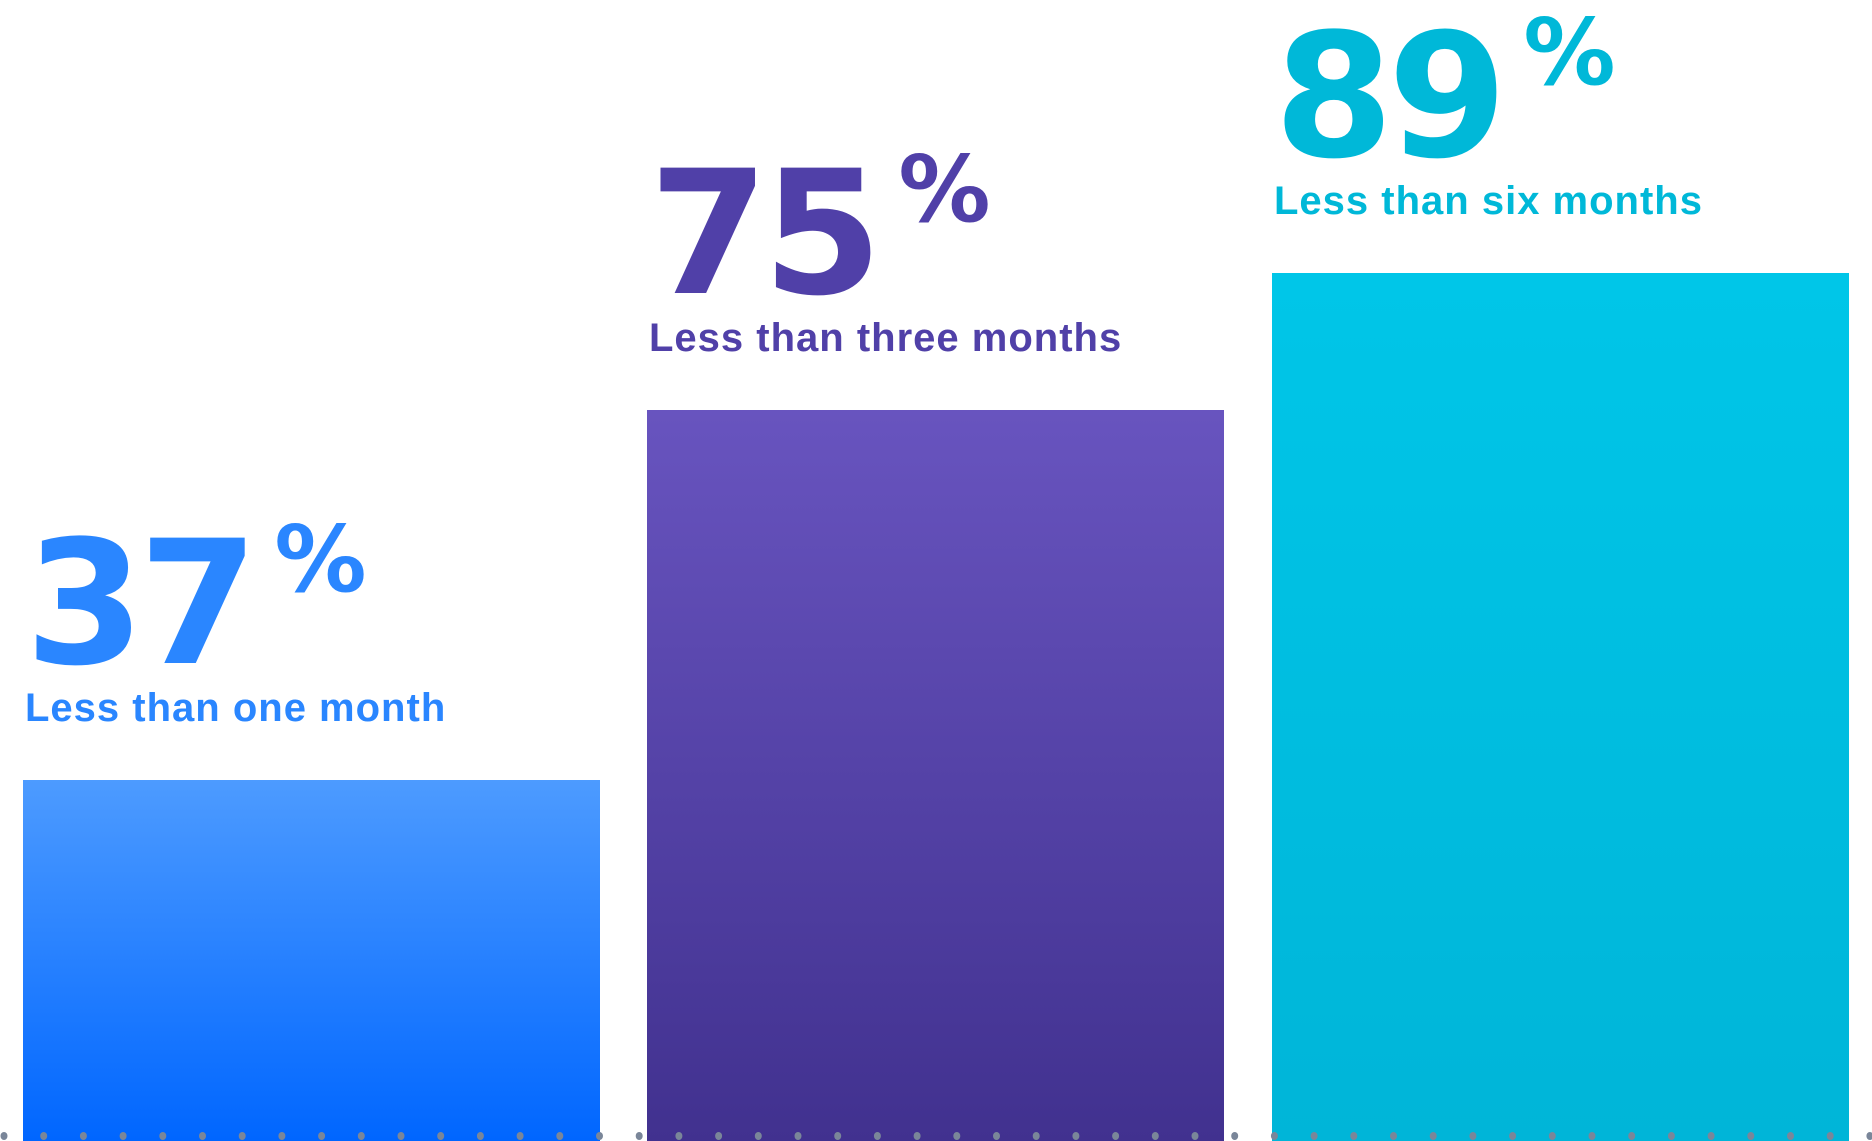  What do you see at coordinates (886, 337) in the screenshot?
I see `category-label: Less than three months` at bounding box center [886, 337].